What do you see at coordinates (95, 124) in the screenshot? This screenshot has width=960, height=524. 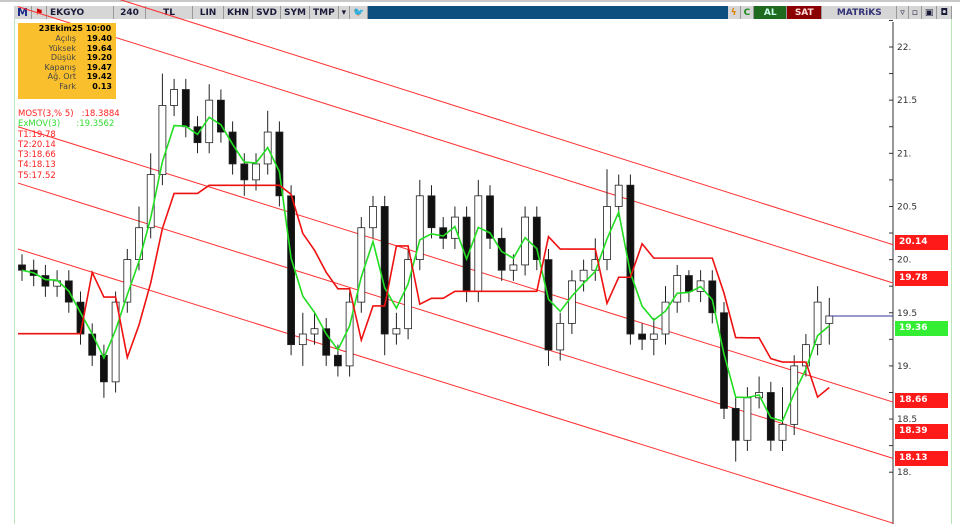 I see `exmov-value: :19.3562` at bounding box center [95, 124].